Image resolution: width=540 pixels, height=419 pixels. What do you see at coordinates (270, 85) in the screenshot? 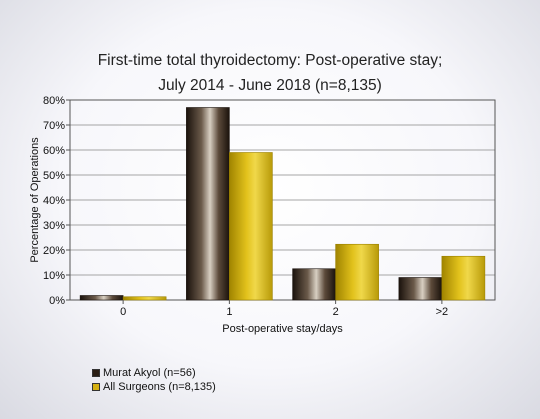
I see `chart-title-line-2: July 2014 - June 2018 (n=8,135)` at bounding box center [270, 85].